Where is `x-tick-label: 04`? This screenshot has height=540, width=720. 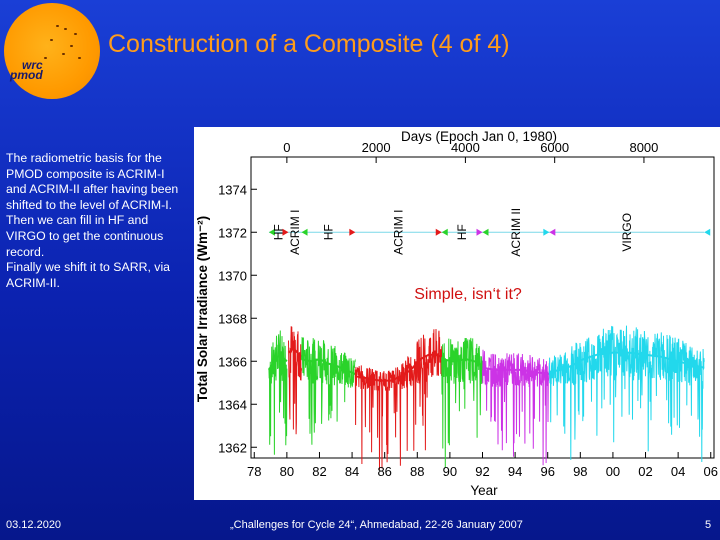 x-tick-label: 04 is located at coordinates (678, 471).